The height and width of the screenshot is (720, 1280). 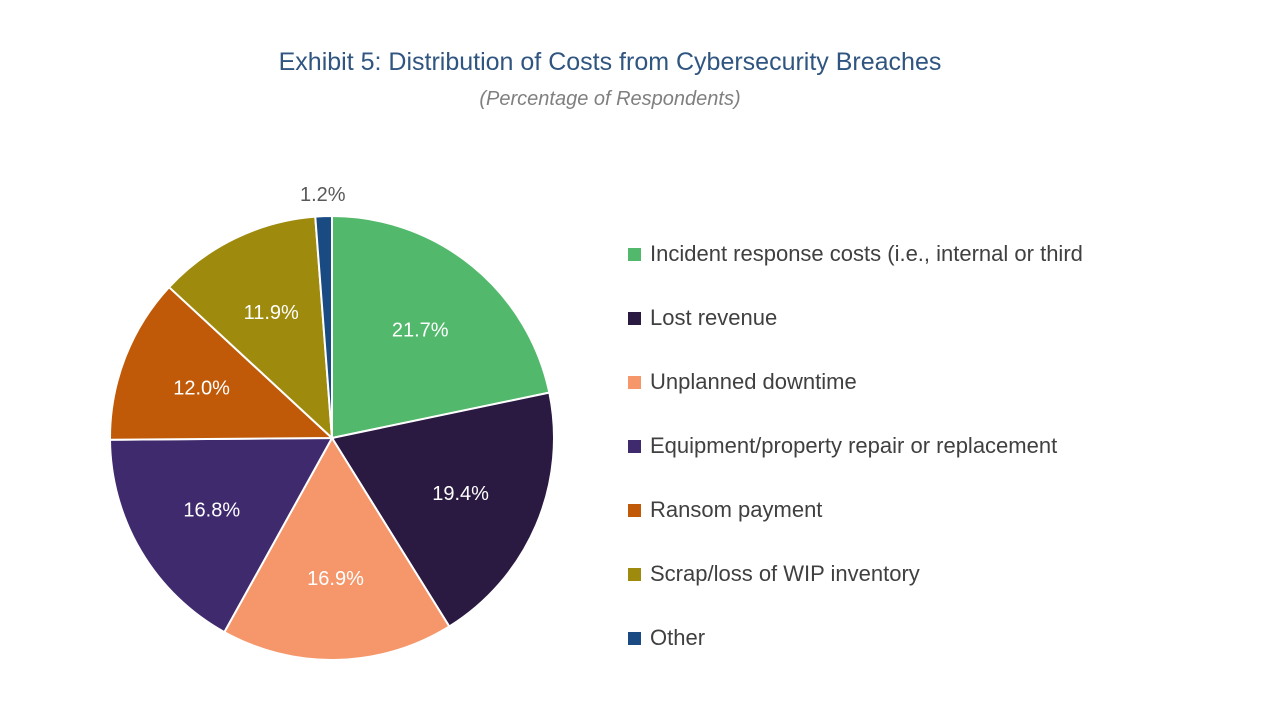 I want to click on legend-item-ransom-payment: Ransom payment, so click(x=883, y=510).